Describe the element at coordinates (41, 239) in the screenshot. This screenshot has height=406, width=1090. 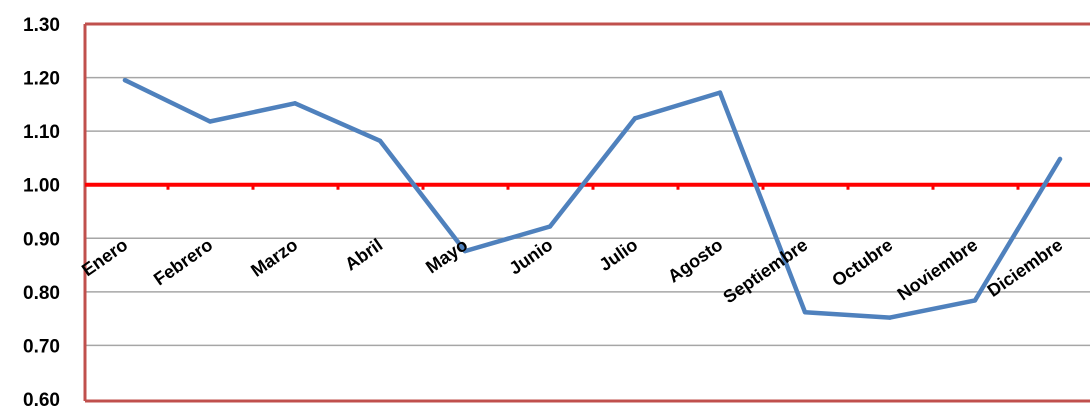
I see `y-tick-label: 0.90` at that location.